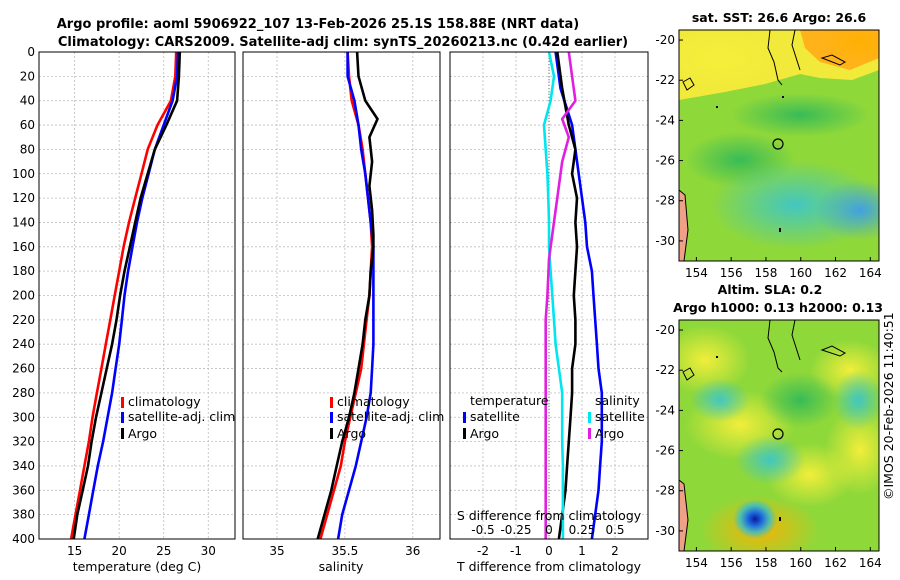 This screenshot has width=900, height=580. I want to click on legend-label-t-satellite: satellite, so click(495, 416).